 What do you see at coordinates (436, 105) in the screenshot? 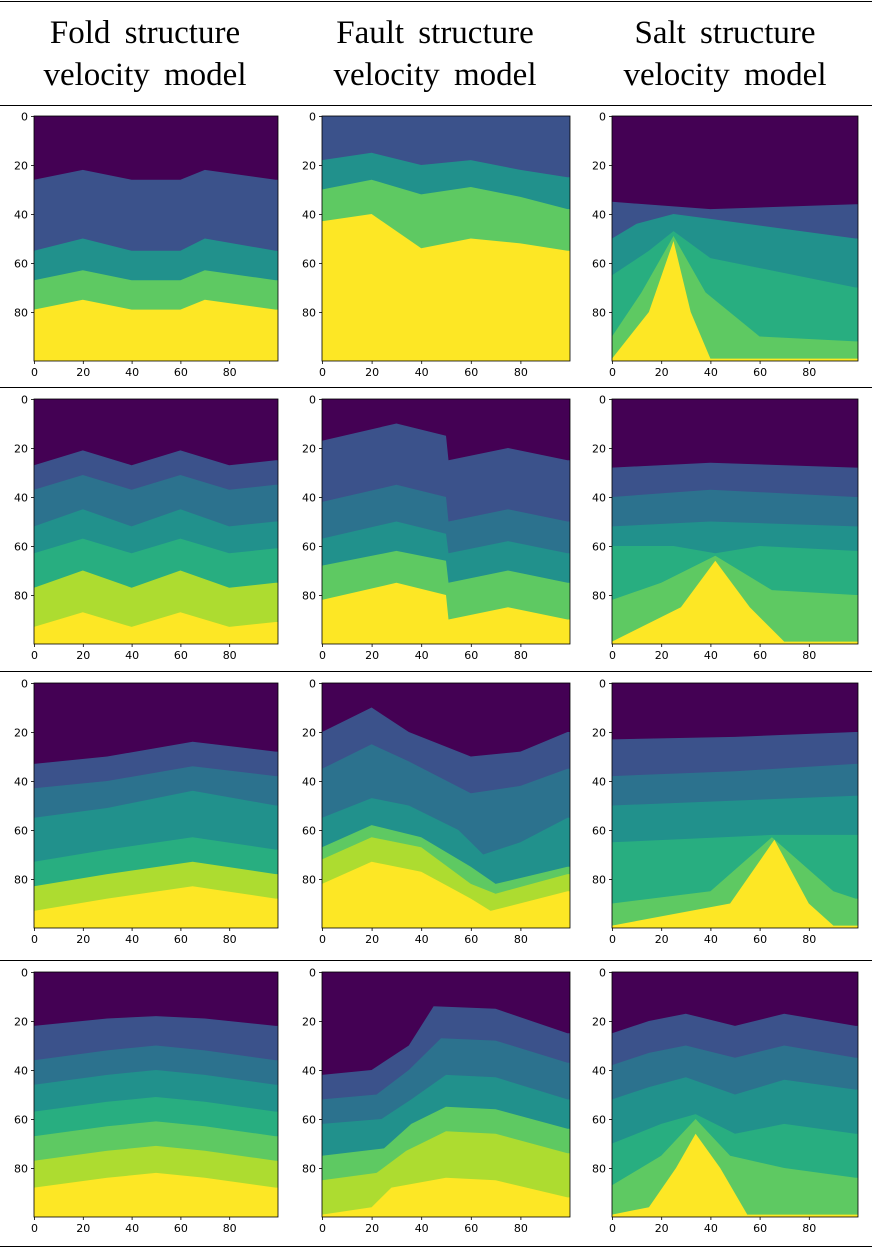
I see `table-header-rule` at bounding box center [436, 105].